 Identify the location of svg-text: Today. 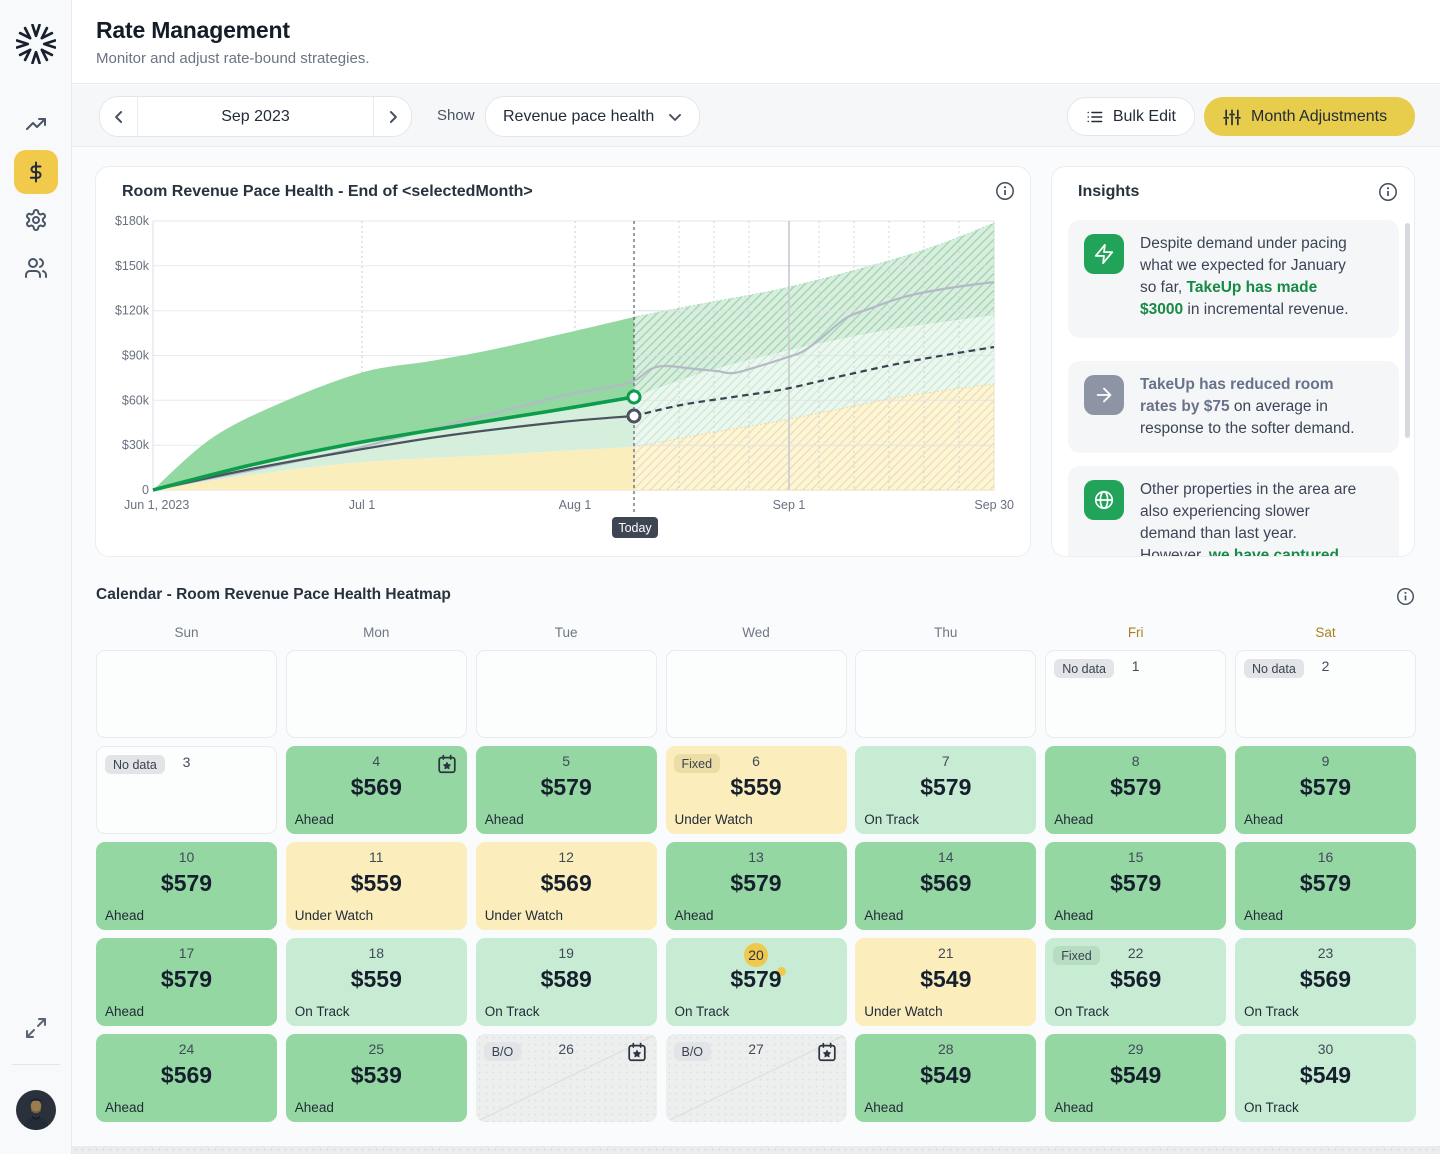
(635, 528).